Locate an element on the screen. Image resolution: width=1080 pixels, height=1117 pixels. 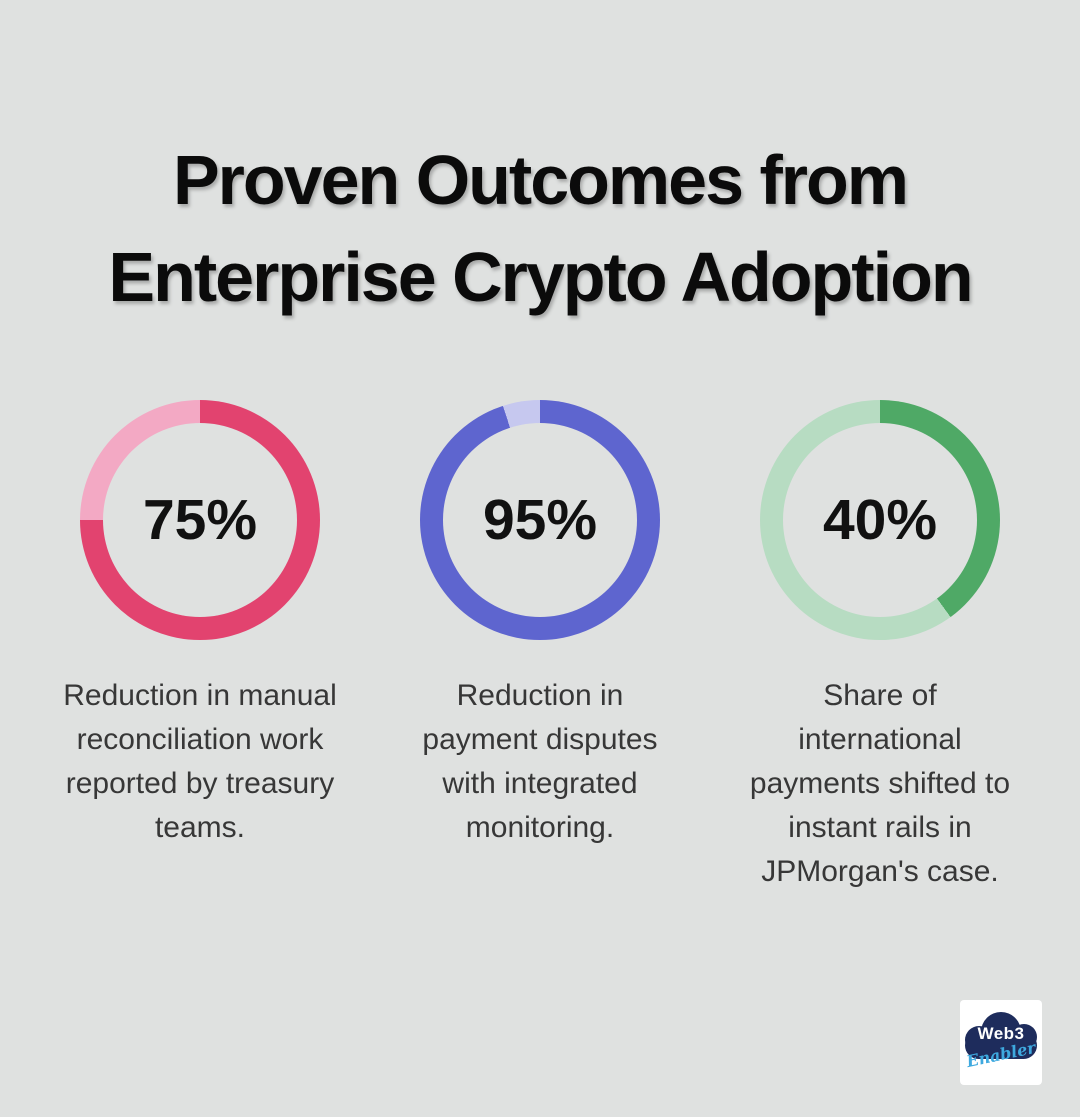
donut-hole: 75% is located at coordinates (200, 519).